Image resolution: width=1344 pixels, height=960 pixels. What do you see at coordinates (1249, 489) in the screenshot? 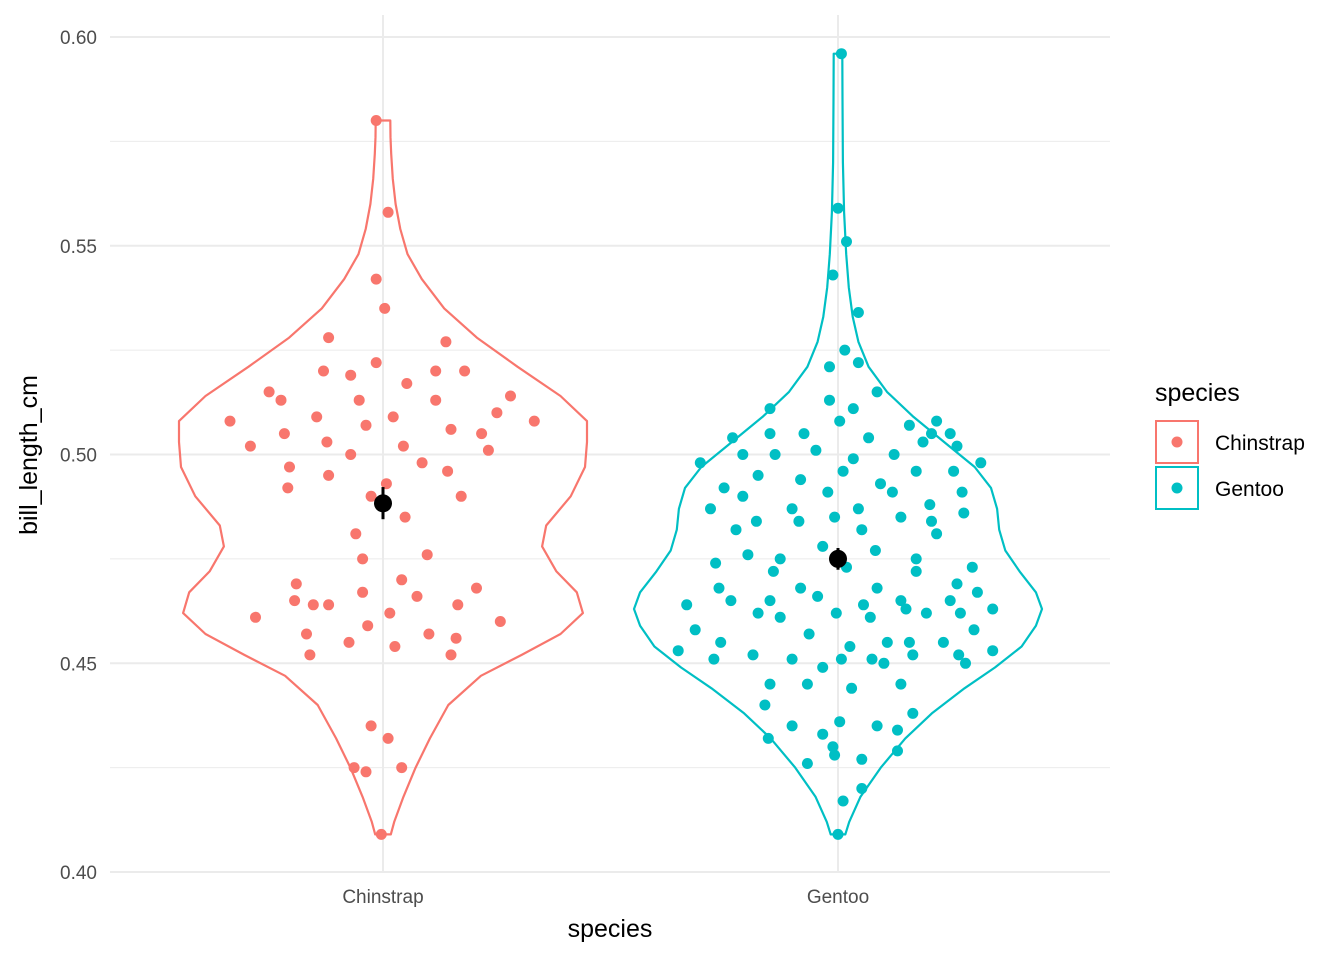
I see `legend-label-gentoo: Gentoo` at bounding box center [1249, 489].